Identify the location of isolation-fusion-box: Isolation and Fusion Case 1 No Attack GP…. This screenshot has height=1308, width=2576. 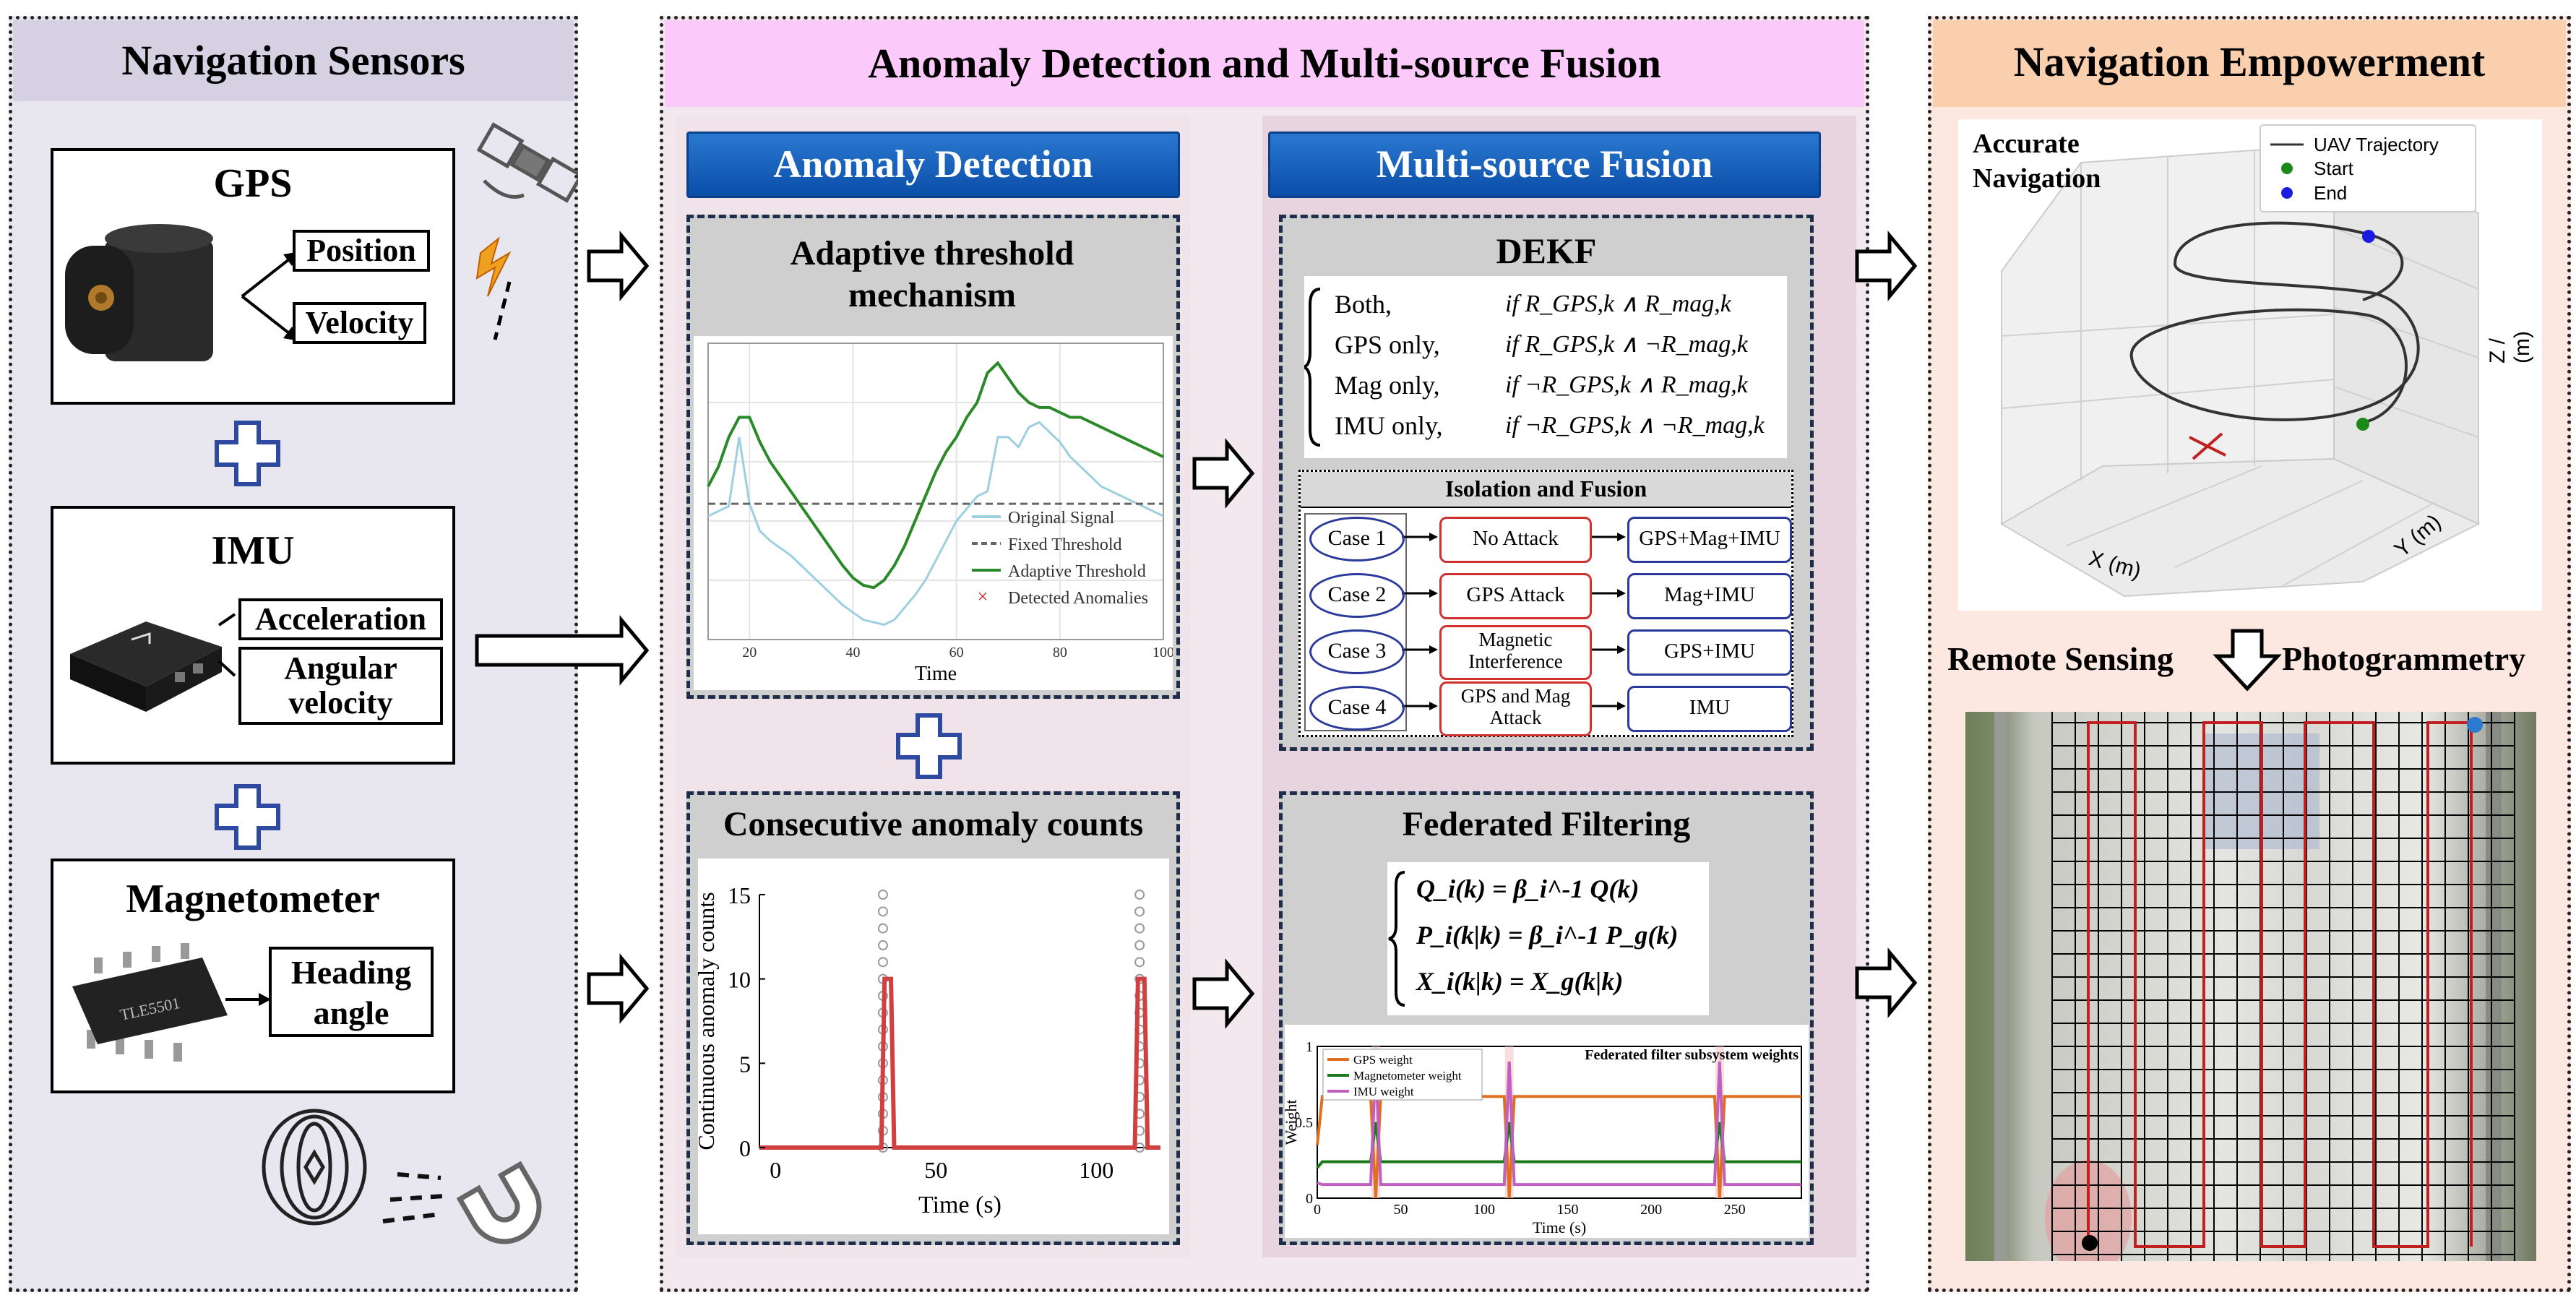
(1545, 603).